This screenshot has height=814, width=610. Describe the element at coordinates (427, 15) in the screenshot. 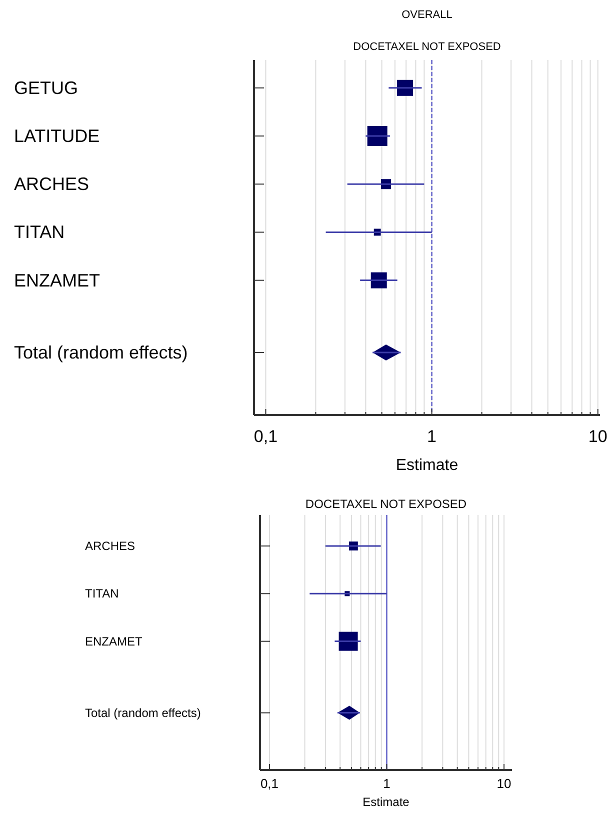

I see `chart-title: OVERALL` at that location.